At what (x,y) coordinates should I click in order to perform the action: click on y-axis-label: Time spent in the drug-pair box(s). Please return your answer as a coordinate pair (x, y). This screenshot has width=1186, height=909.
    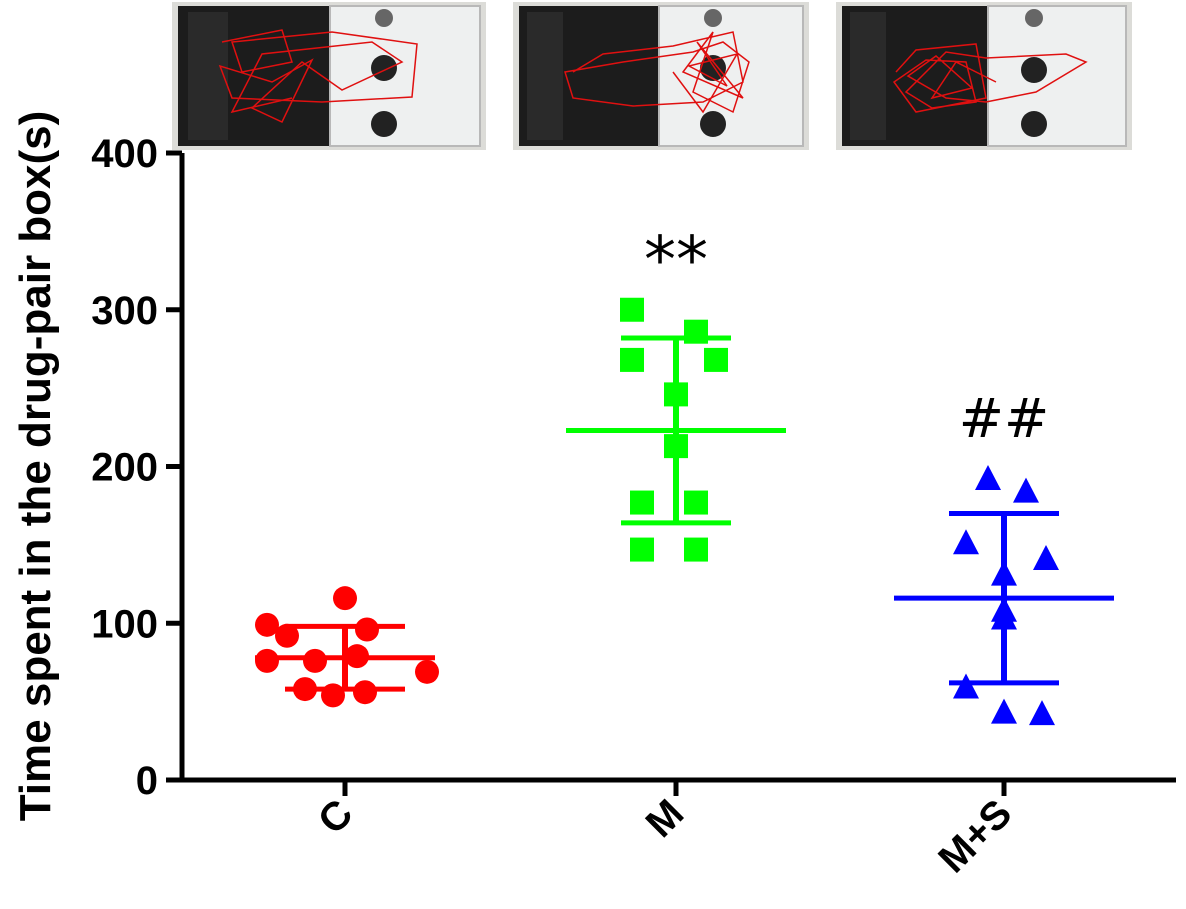
    Looking at the image, I should click on (35, 466).